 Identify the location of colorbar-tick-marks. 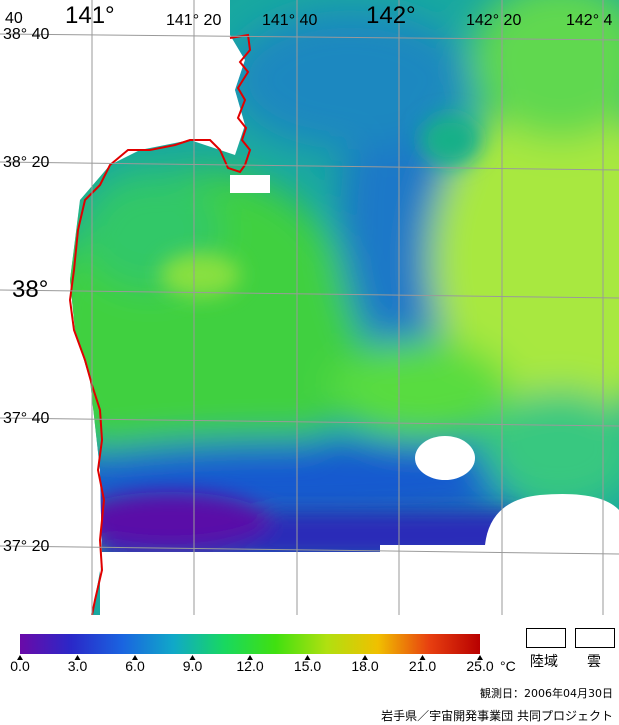
(250, 657).